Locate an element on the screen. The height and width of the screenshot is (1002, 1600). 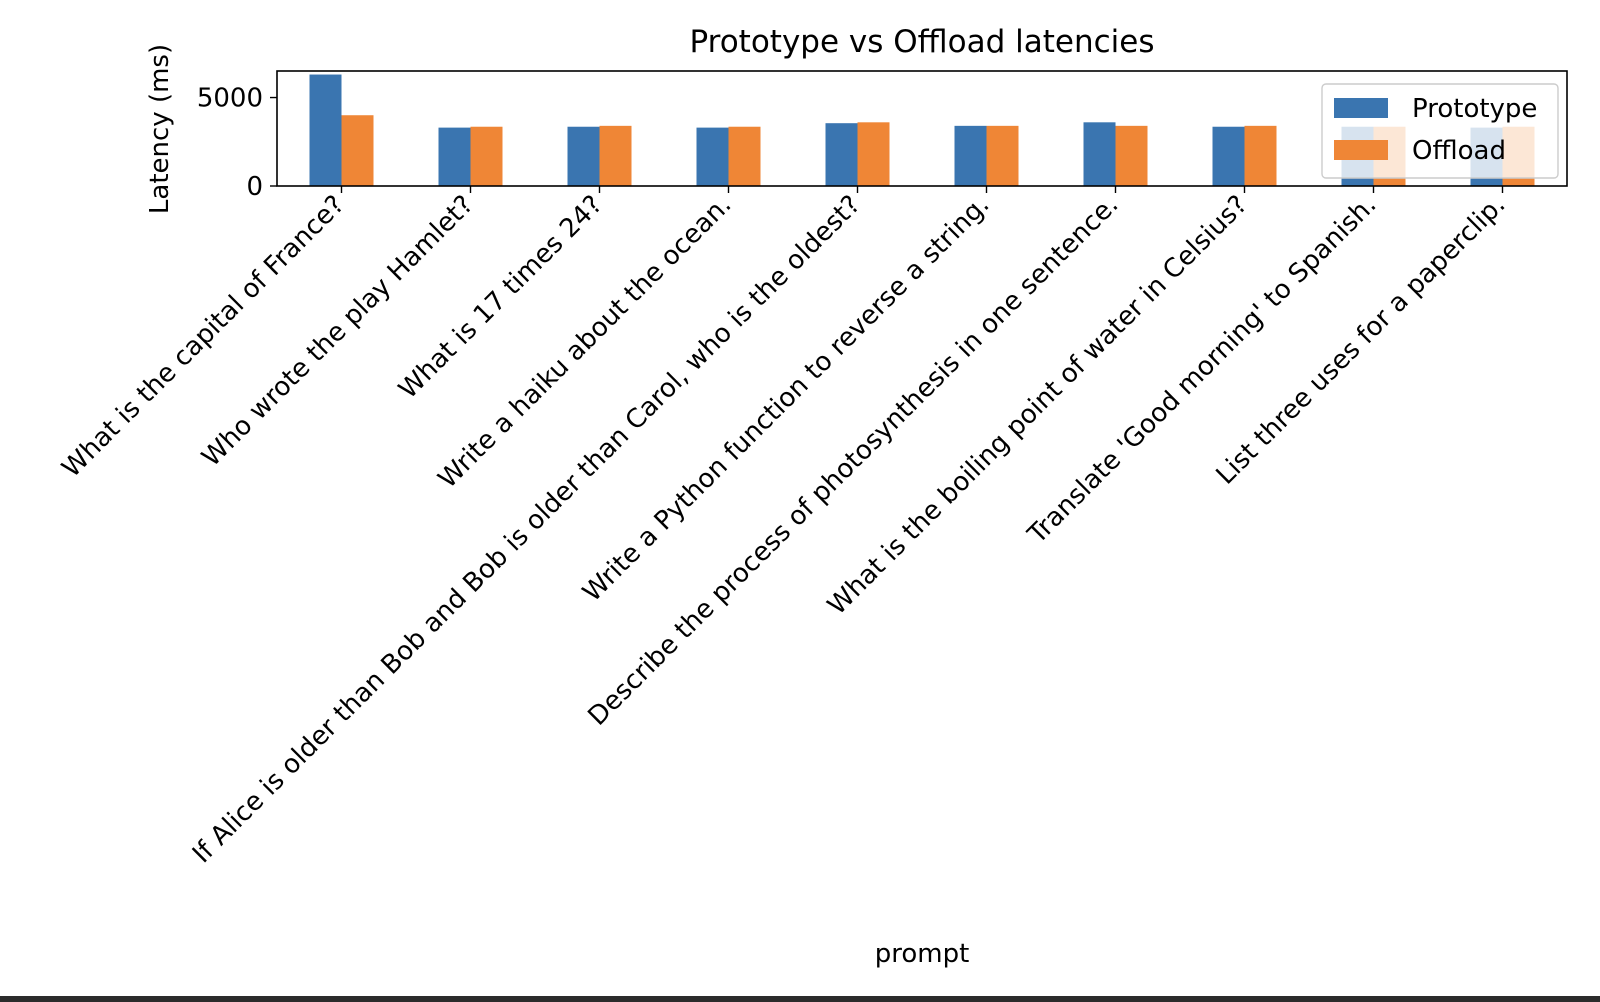
y-tick-label-1: 5000 is located at coordinates (230, 99).